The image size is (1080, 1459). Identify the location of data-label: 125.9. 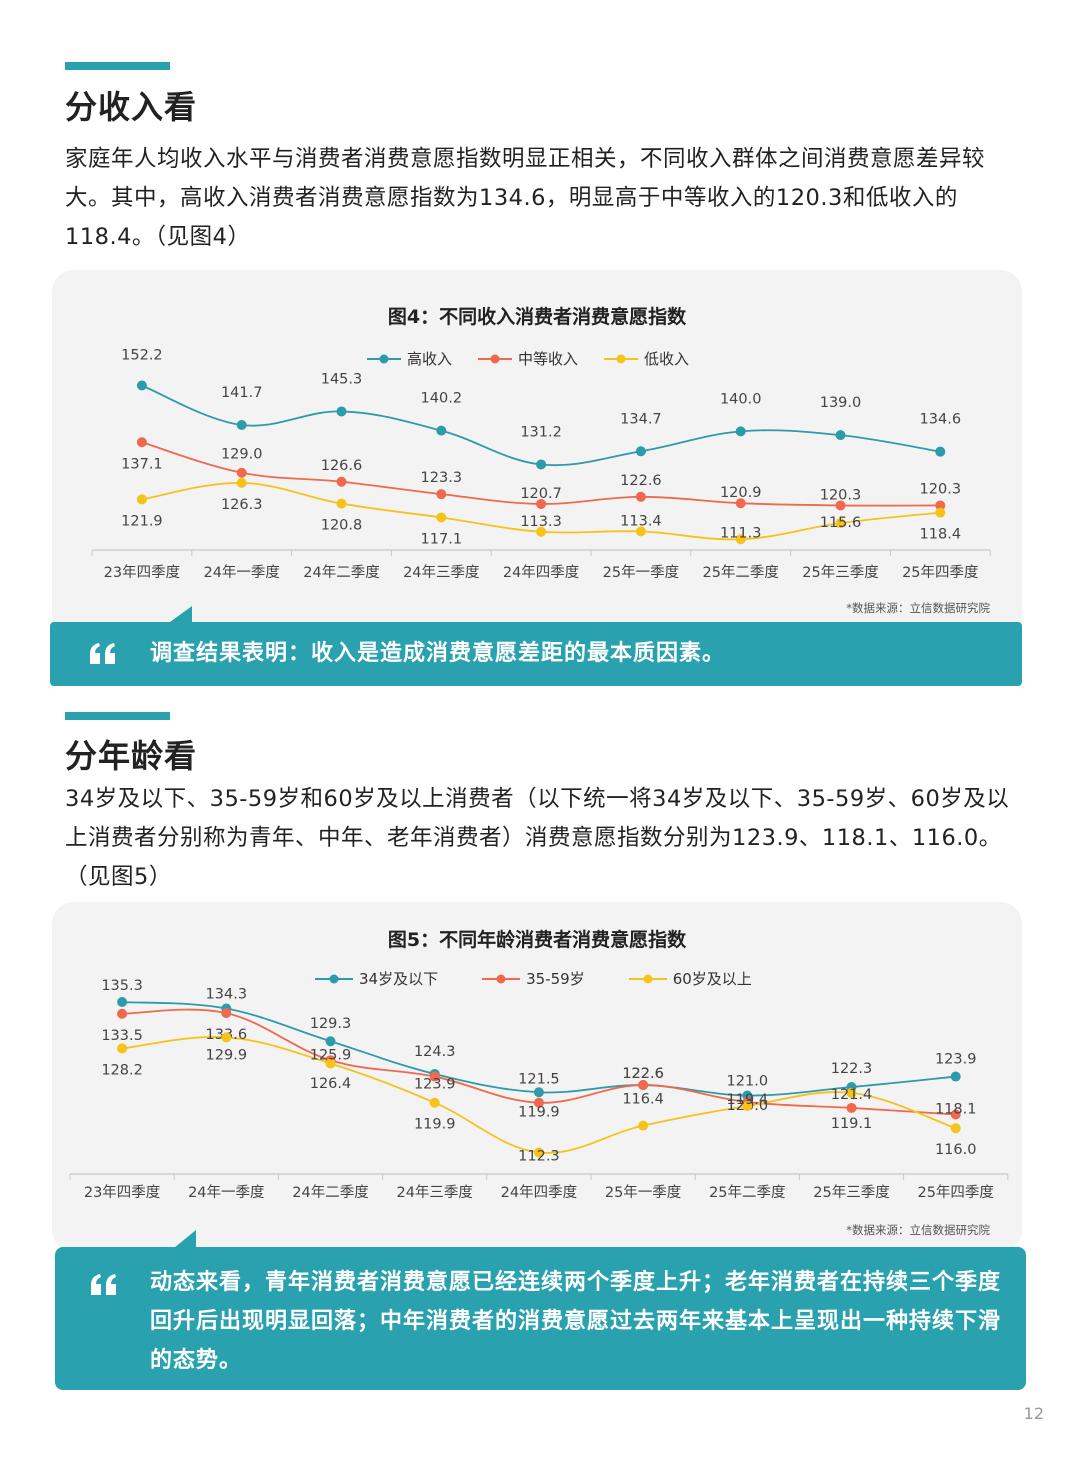
(331, 1055).